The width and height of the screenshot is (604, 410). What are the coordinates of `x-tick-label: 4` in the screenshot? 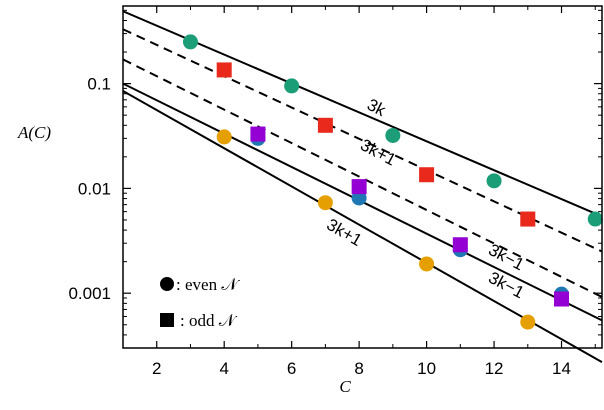 It's located at (223, 368).